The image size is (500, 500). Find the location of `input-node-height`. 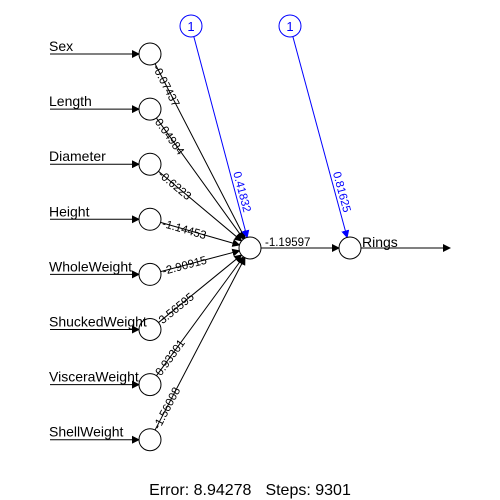

input-node-height is located at coordinates (150, 219).